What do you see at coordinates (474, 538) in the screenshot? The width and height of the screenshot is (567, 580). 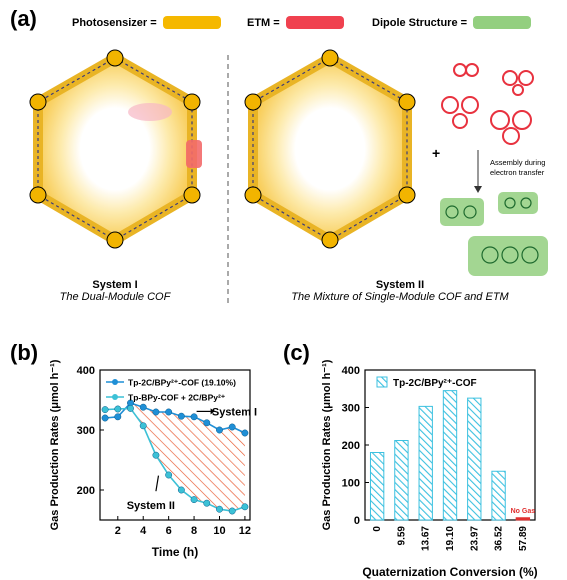 I see `x-tick-label: 23.97` at bounding box center [474, 538].